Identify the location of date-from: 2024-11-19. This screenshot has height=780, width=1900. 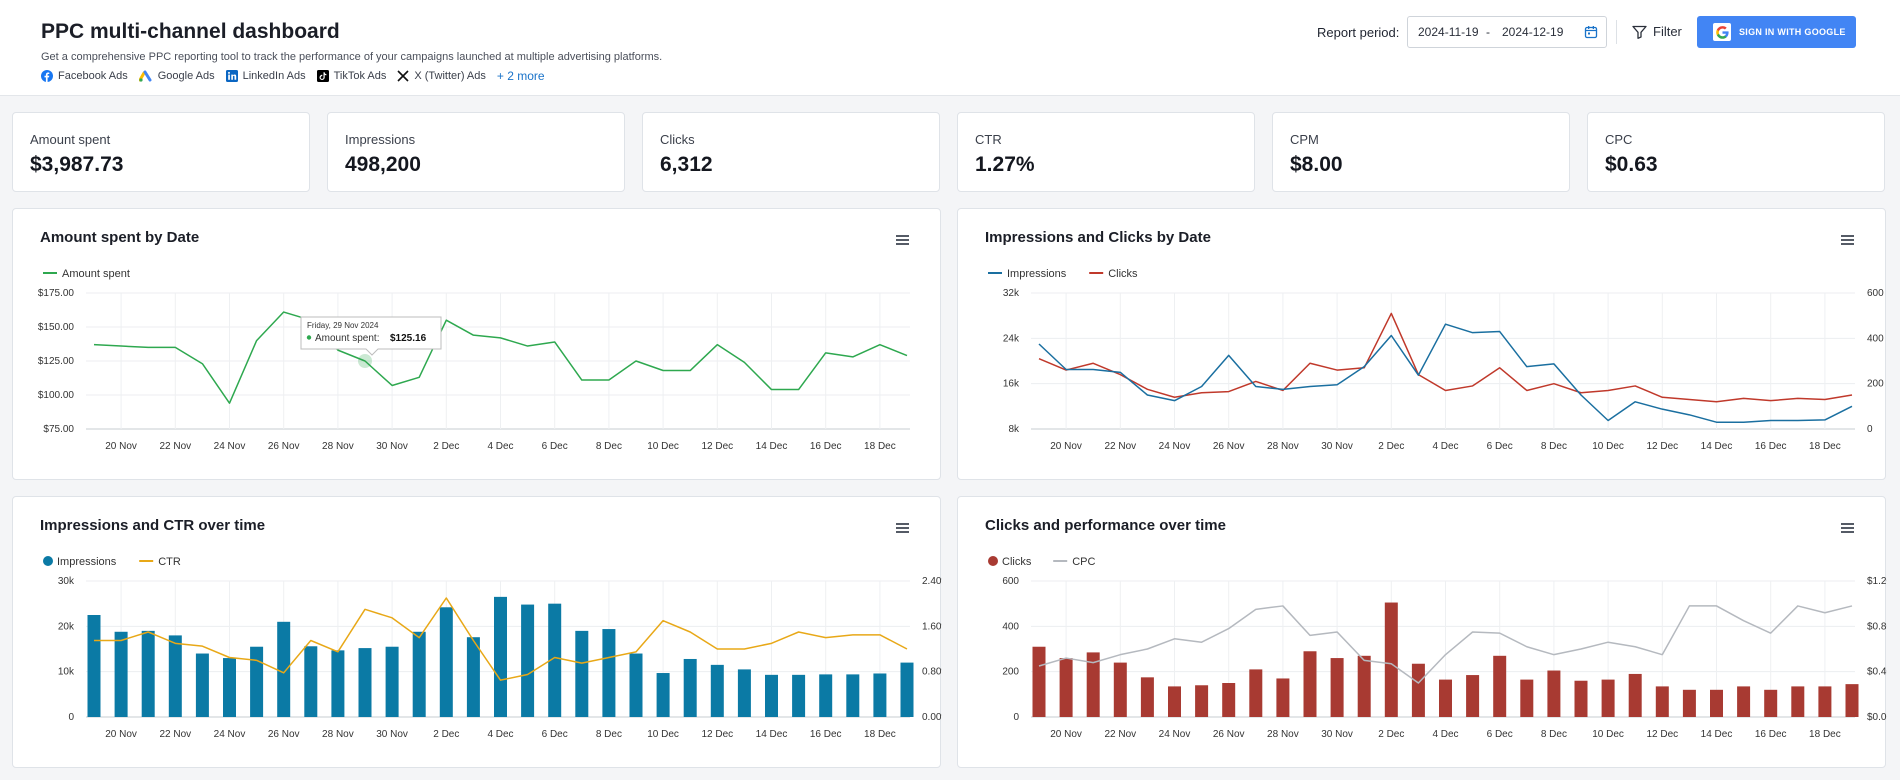
(1448, 32).